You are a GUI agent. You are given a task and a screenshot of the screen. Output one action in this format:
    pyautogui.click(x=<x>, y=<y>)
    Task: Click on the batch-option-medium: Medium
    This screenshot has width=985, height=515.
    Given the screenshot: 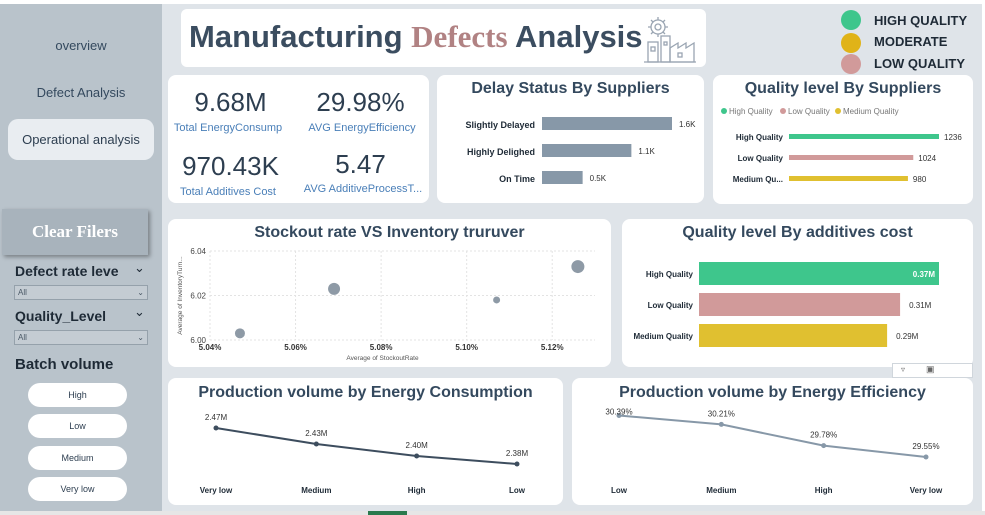 What is the action you would take?
    pyautogui.click(x=77, y=458)
    